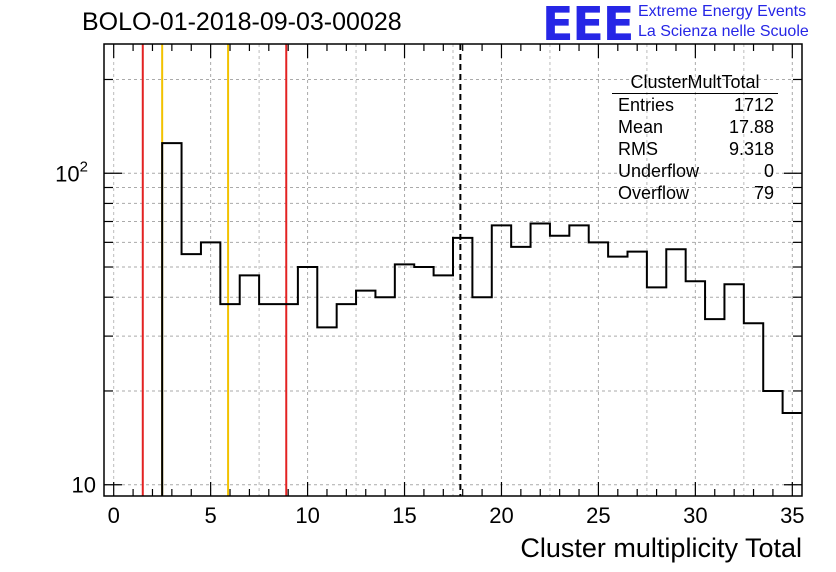 Image resolution: width=836 pixels, height=572 pixels. Describe the element at coordinates (695, 193) in the screenshot. I see `stats-row: Overflow 79` at that location.